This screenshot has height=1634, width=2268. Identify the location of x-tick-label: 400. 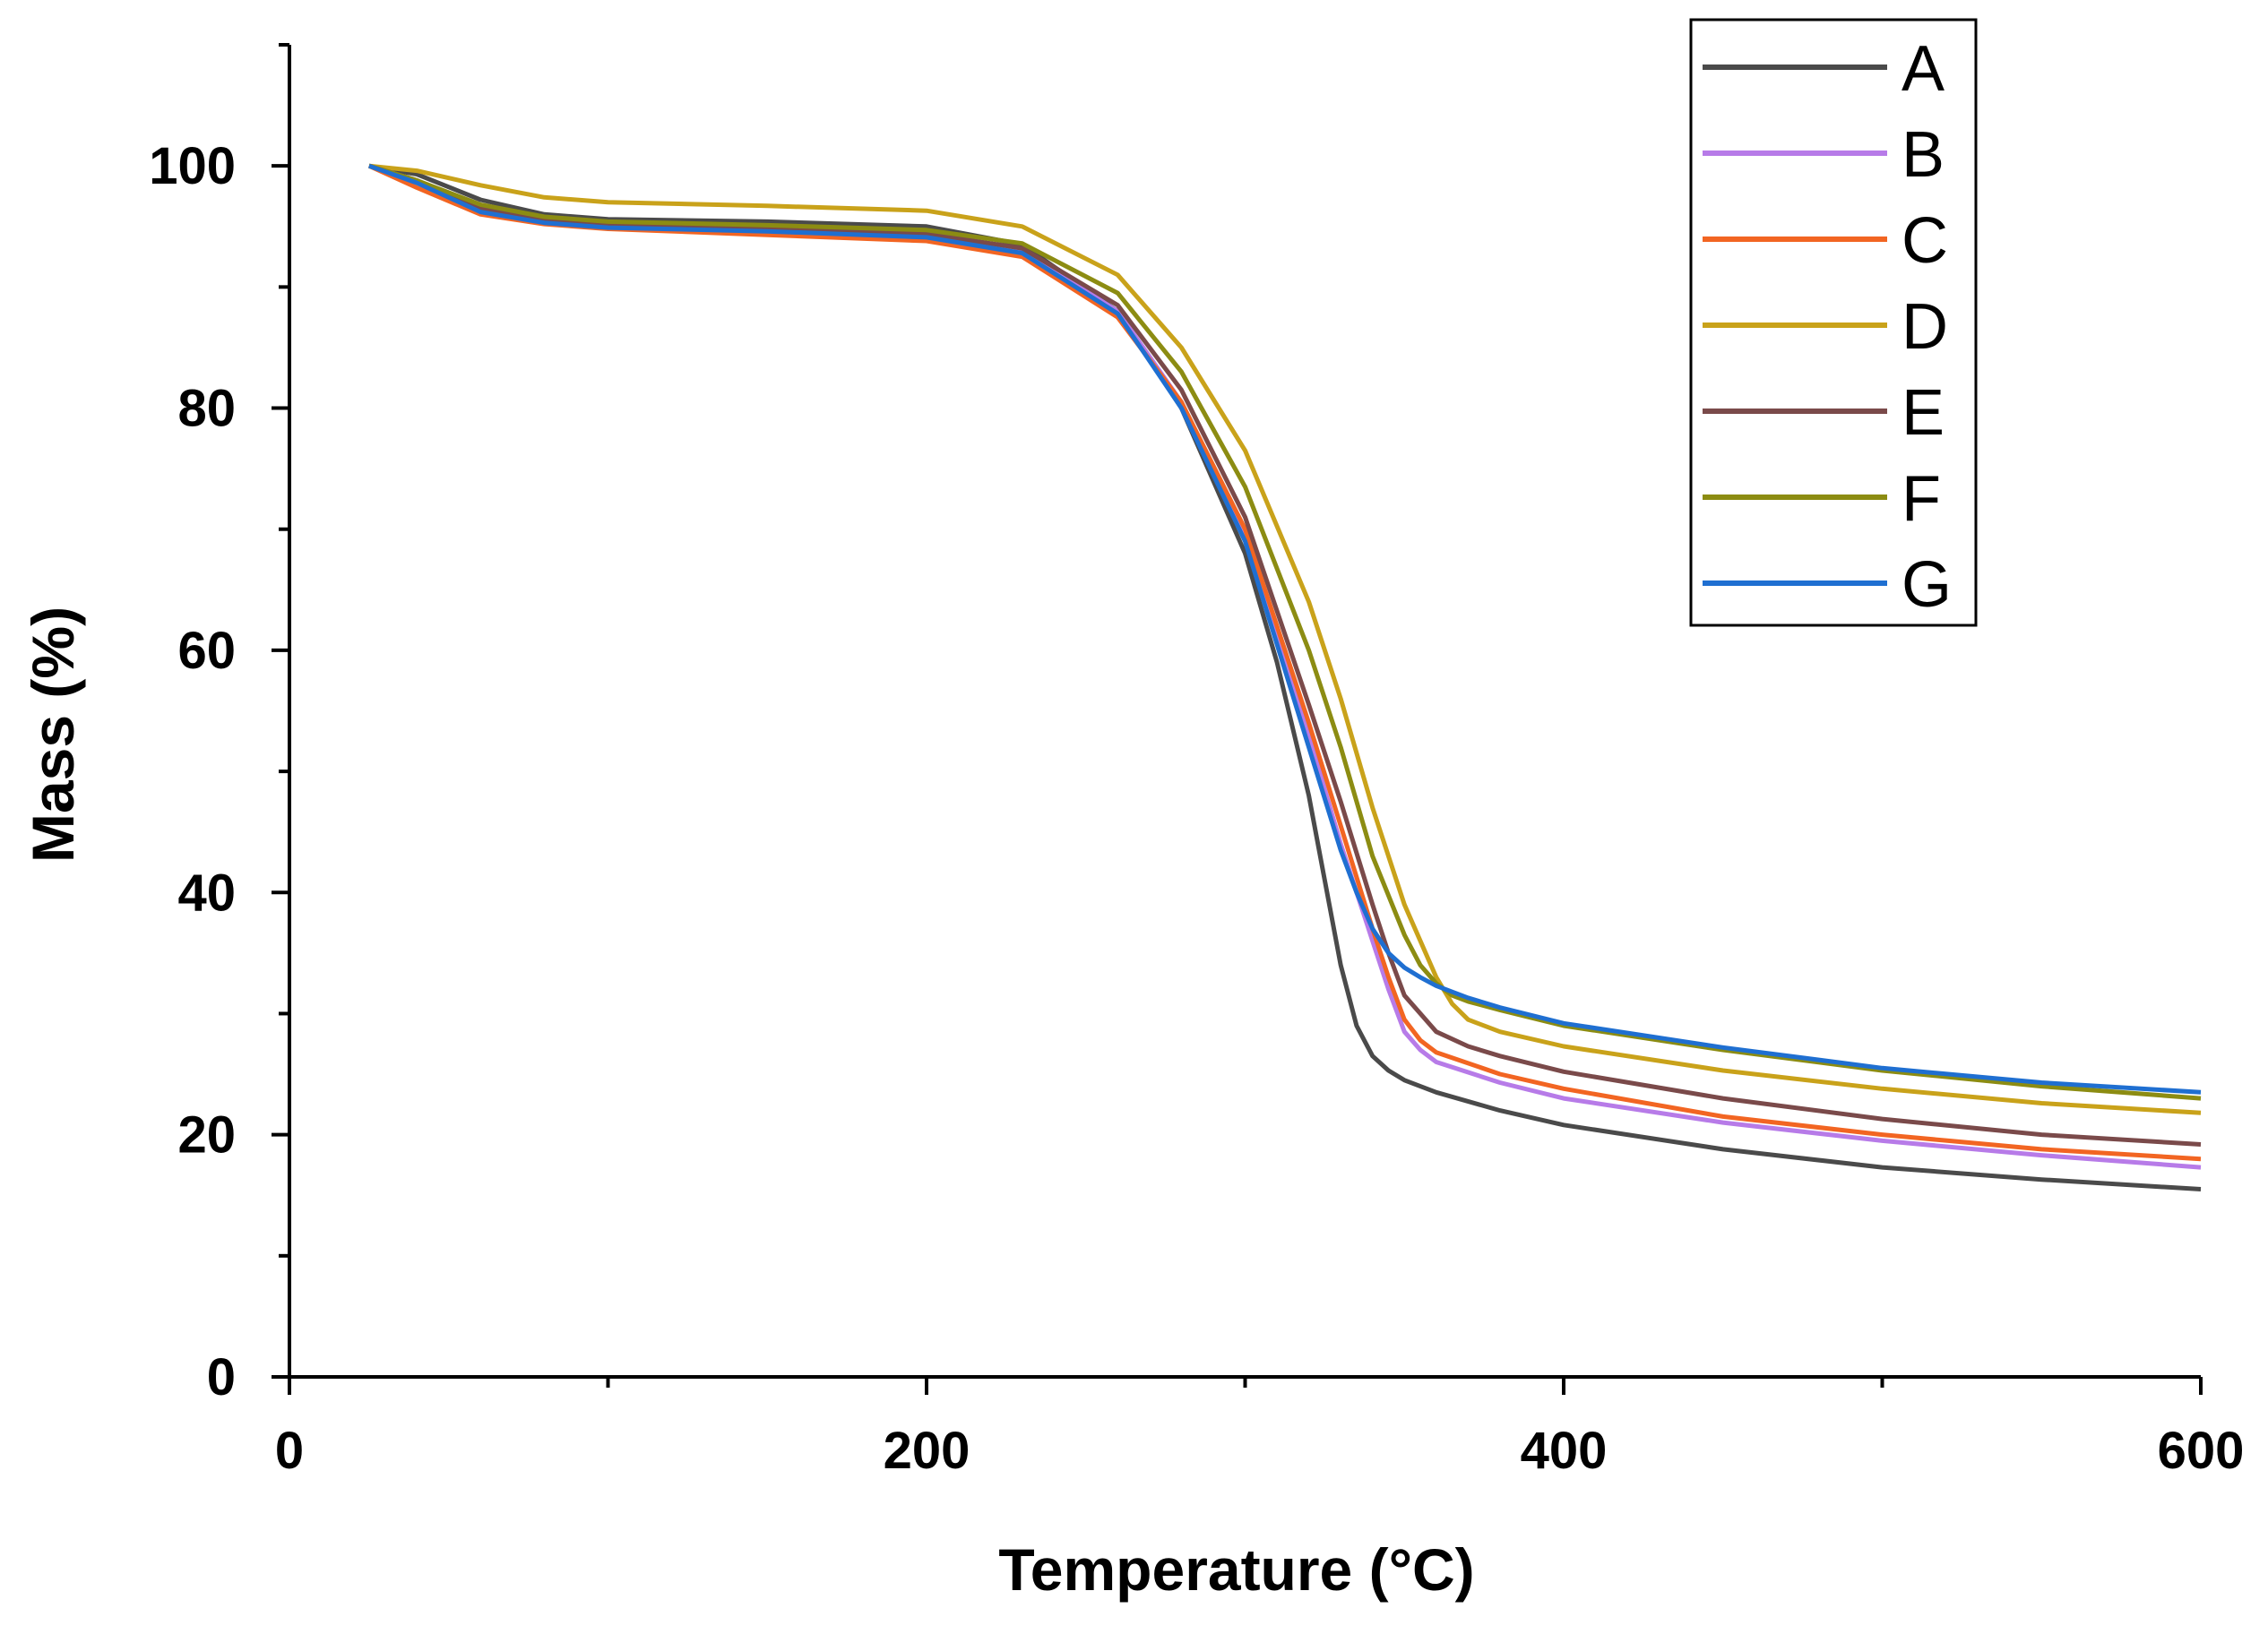
(1564, 1451).